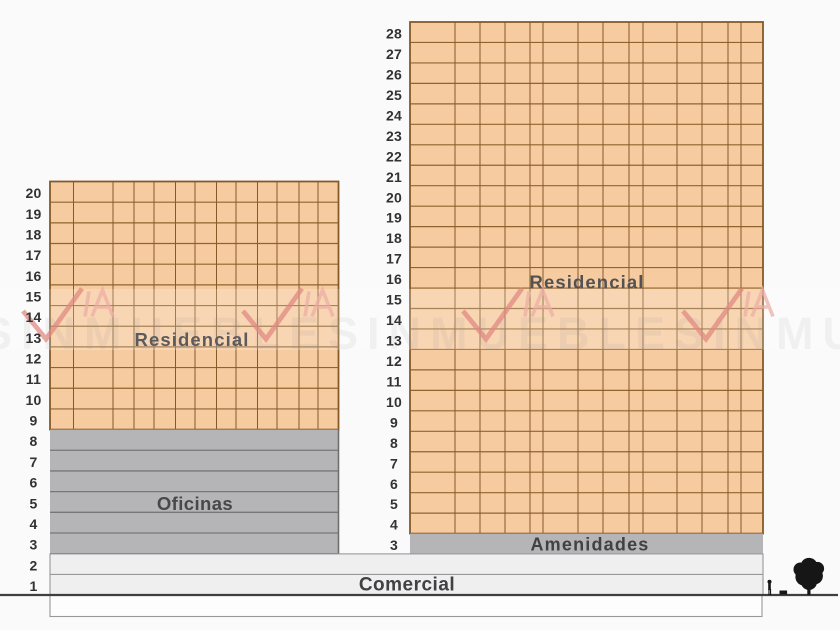 The image size is (840, 630). Describe the element at coordinates (394, 115) in the screenshot. I see `svg-text: 24` at that location.